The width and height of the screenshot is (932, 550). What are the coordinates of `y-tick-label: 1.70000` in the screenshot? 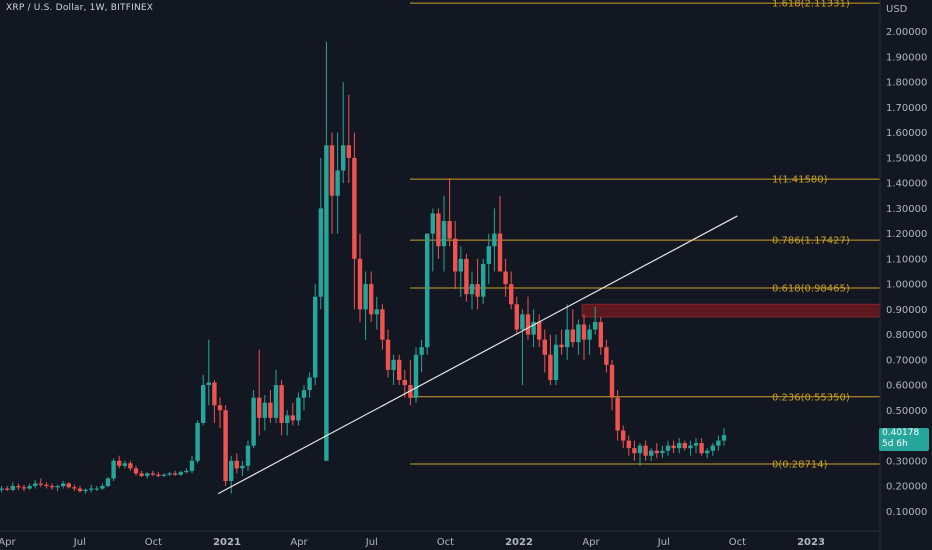 It's located at (906, 108).